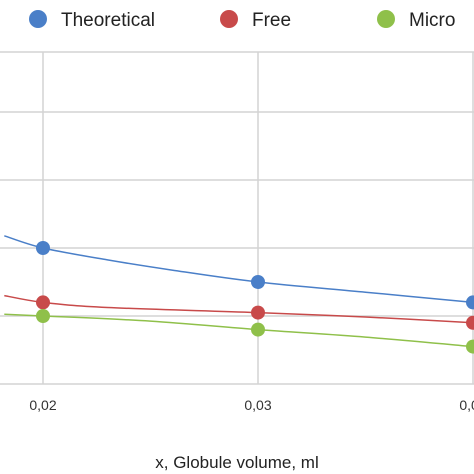 The width and height of the screenshot is (474, 474). I want to click on x-tick-label-2: 0,04, so click(466, 405).